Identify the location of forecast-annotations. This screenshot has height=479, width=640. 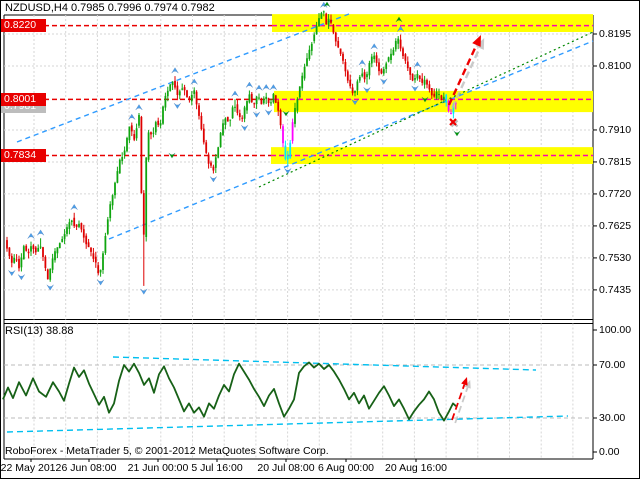
(466, 229).